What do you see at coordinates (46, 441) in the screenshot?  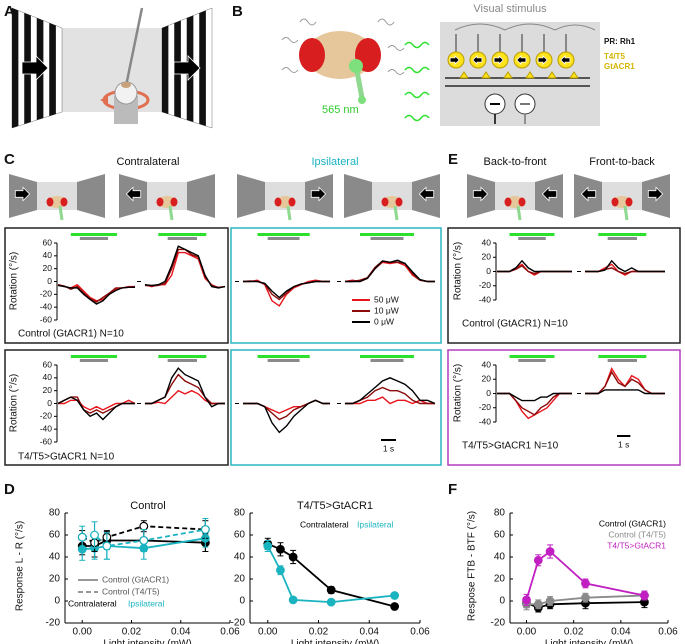 I see `y-tick-label: -60` at bounding box center [46, 441].